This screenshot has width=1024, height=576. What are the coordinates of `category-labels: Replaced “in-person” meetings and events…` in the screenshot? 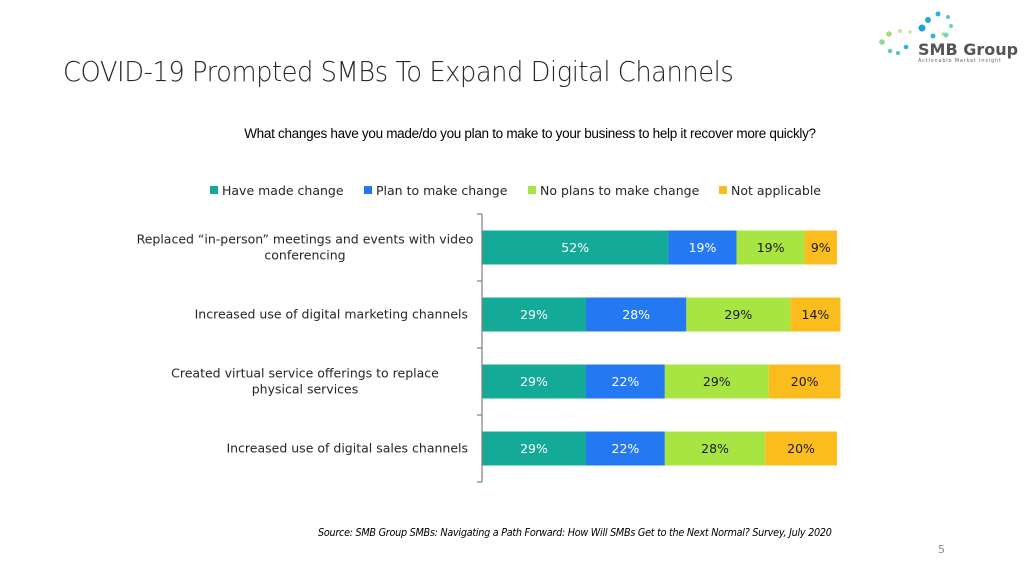 It's located at (305, 344).